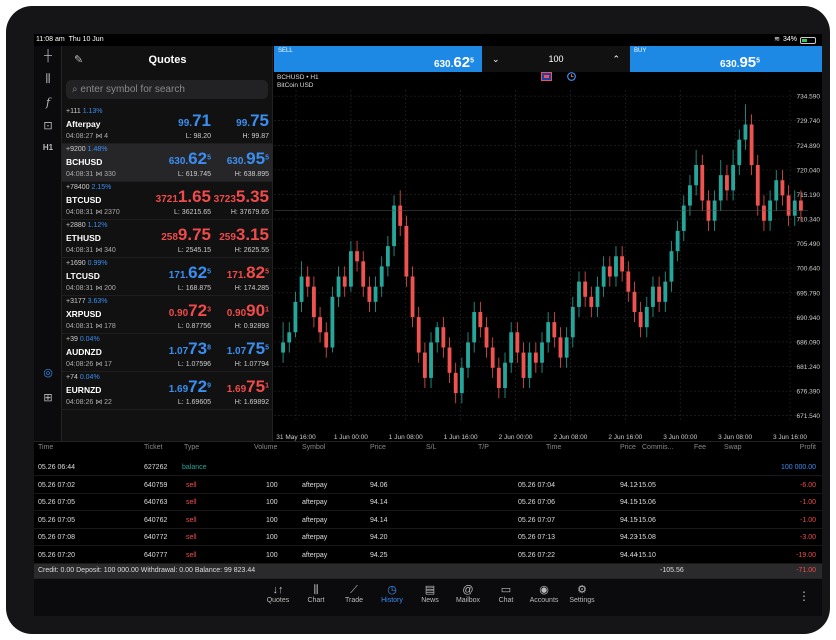 Image resolution: width=836 pixels, height=640 pixels. I want to click on chat-icon: ▭, so click(506, 590).